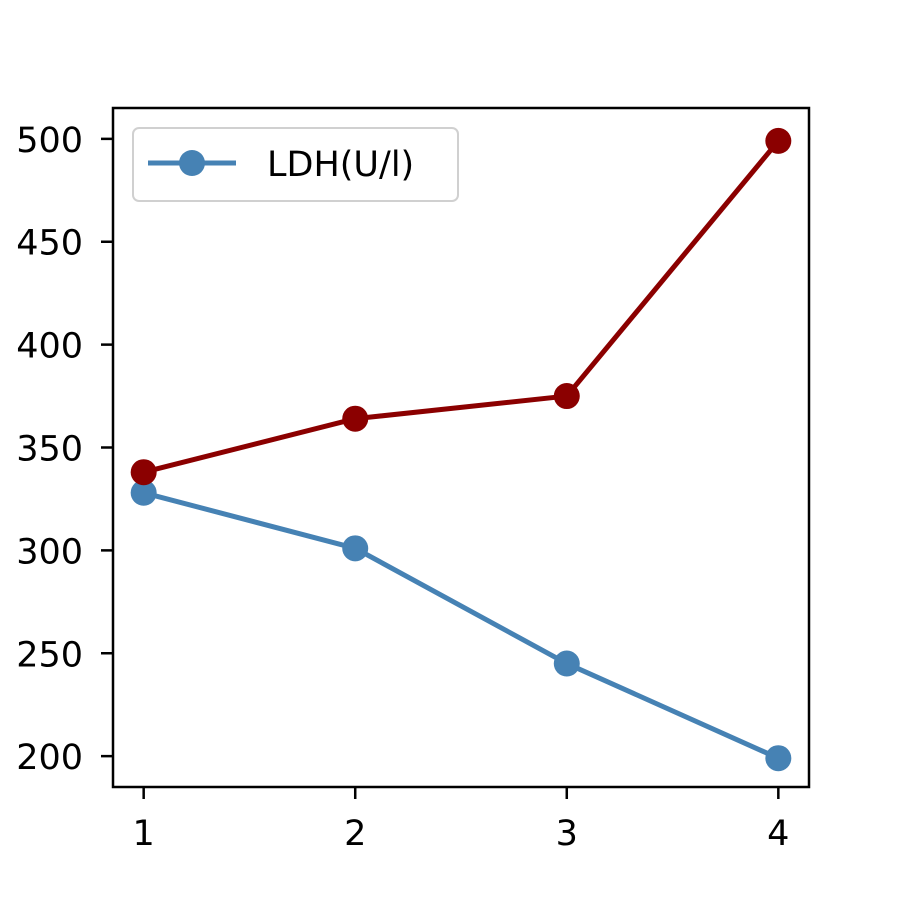 Image resolution: width=900 pixels, height=900 pixels. Describe the element at coordinates (340, 165) in the screenshot. I see `legend-label: LDH(U/l)` at that location.